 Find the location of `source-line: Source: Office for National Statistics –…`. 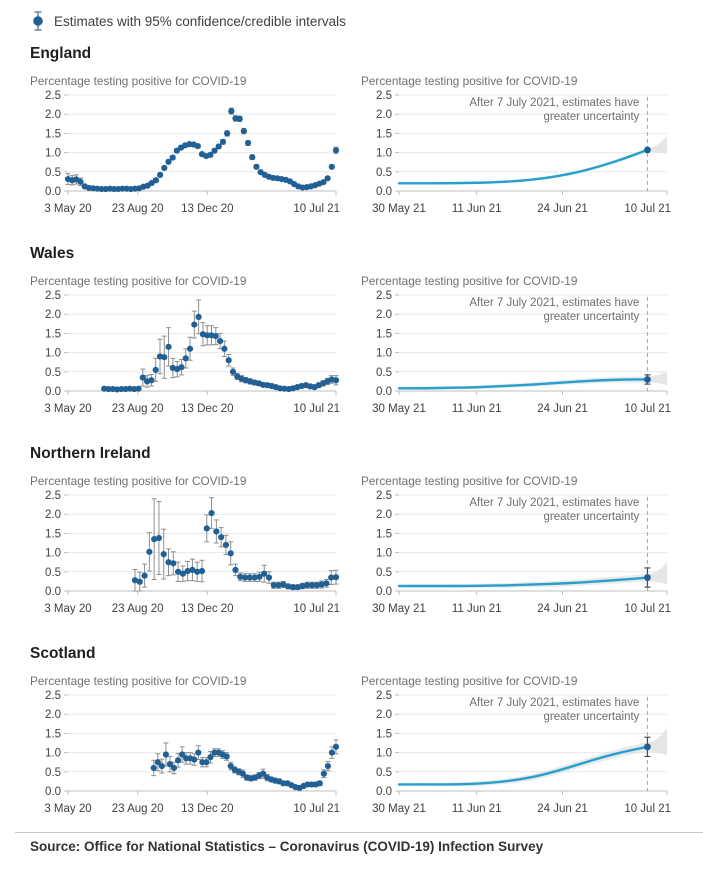

source-line: Source: Office for National Statistics –… is located at coordinates (359, 843).